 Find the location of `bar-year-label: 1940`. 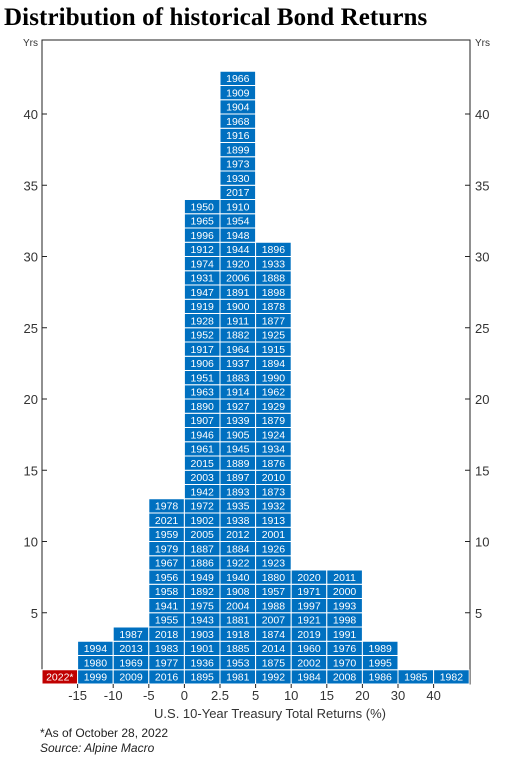

bar-year-label: 1940 is located at coordinates (238, 578).